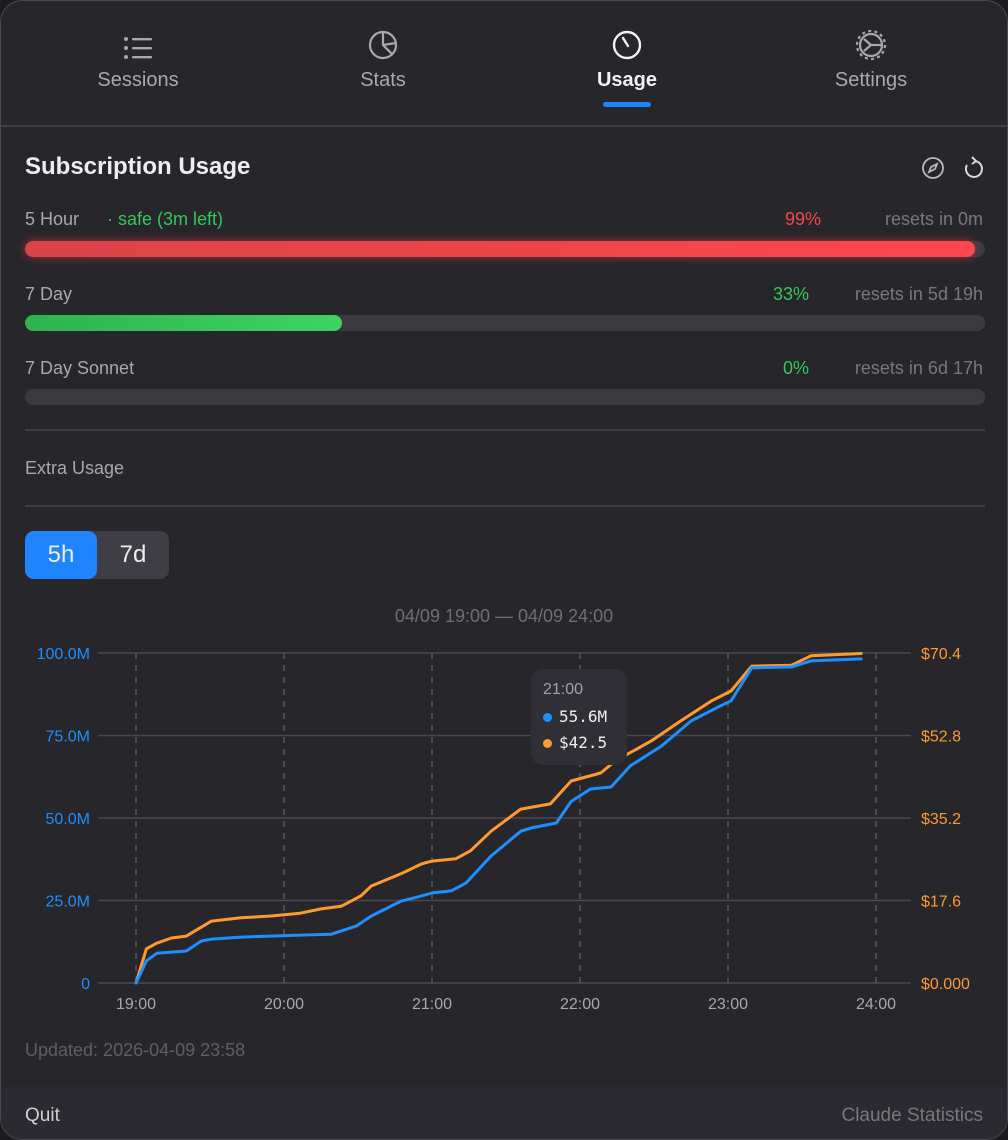  I want to click on list-icon, so click(138, 48).